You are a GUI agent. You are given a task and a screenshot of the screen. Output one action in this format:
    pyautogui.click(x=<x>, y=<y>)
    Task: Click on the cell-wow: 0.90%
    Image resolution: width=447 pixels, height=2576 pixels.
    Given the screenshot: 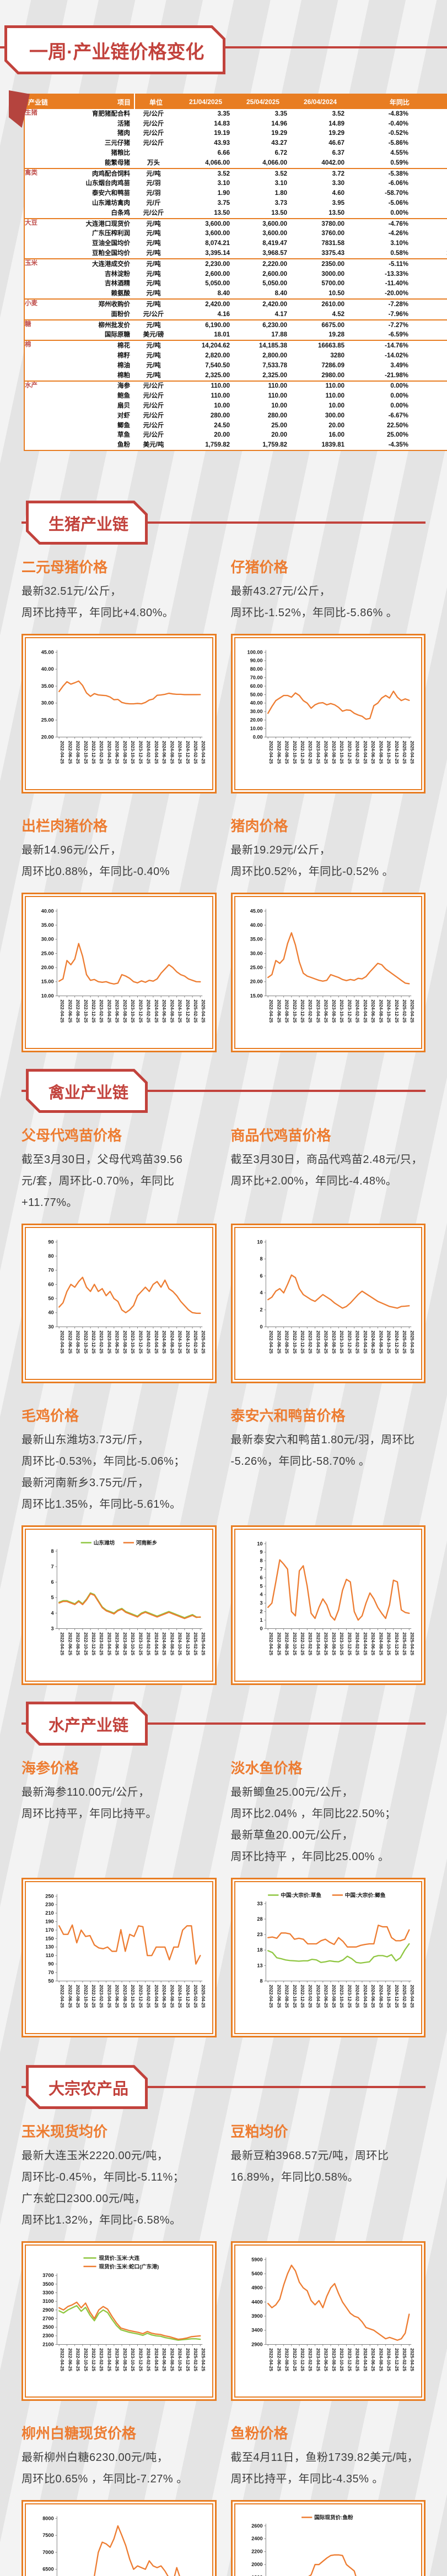 What is the action you would take?
    pyautogui.click(x=430, y=153)
    